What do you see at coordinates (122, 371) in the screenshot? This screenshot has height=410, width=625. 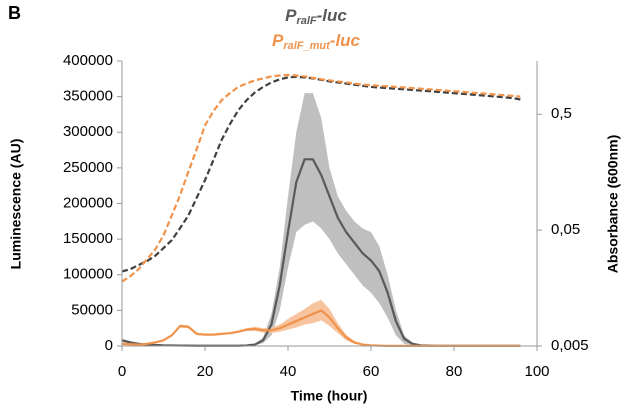 I see `x-tick-label: 0` at bounding box center [122, 371].